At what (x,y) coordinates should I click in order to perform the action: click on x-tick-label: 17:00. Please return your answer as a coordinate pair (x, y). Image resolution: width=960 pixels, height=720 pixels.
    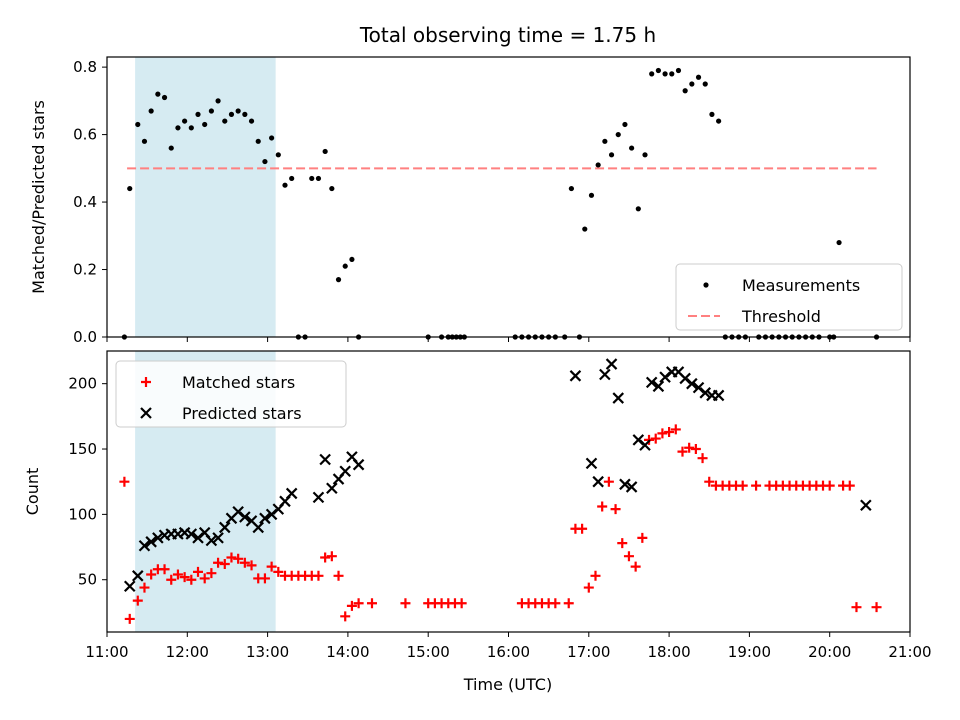
    Looking at the image, I should click on (588, 652).